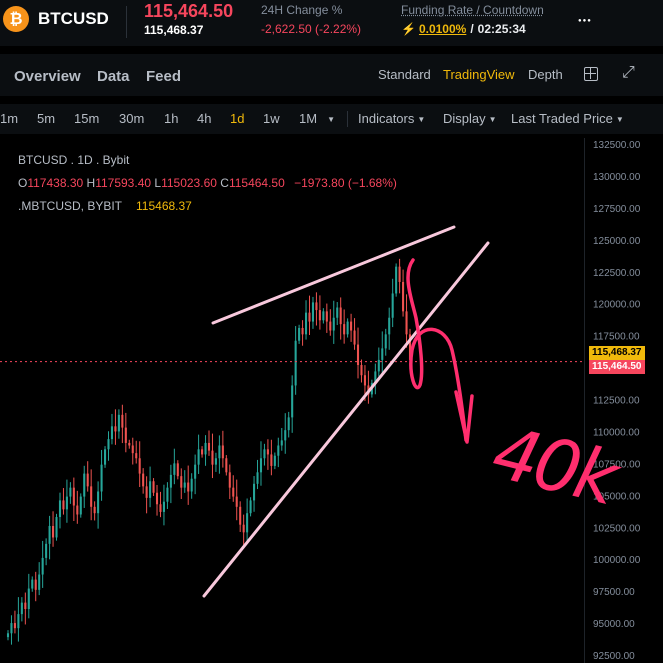 The width and height of the screenshot is (663, 663). I want to click on interval-1m: 1m, so click(9, 118).